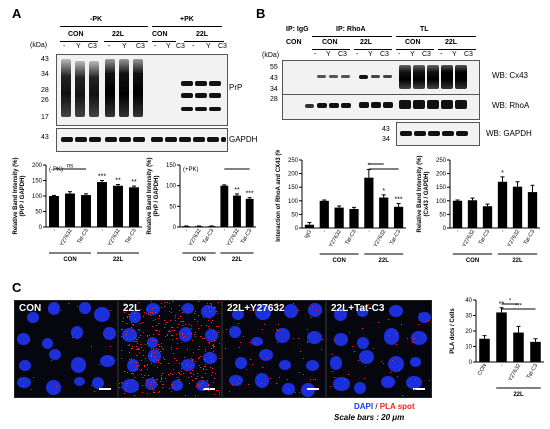 The image size is (550, 429). I want to click on stain-legend: DAPI / PLA spot, so click(384, 406).